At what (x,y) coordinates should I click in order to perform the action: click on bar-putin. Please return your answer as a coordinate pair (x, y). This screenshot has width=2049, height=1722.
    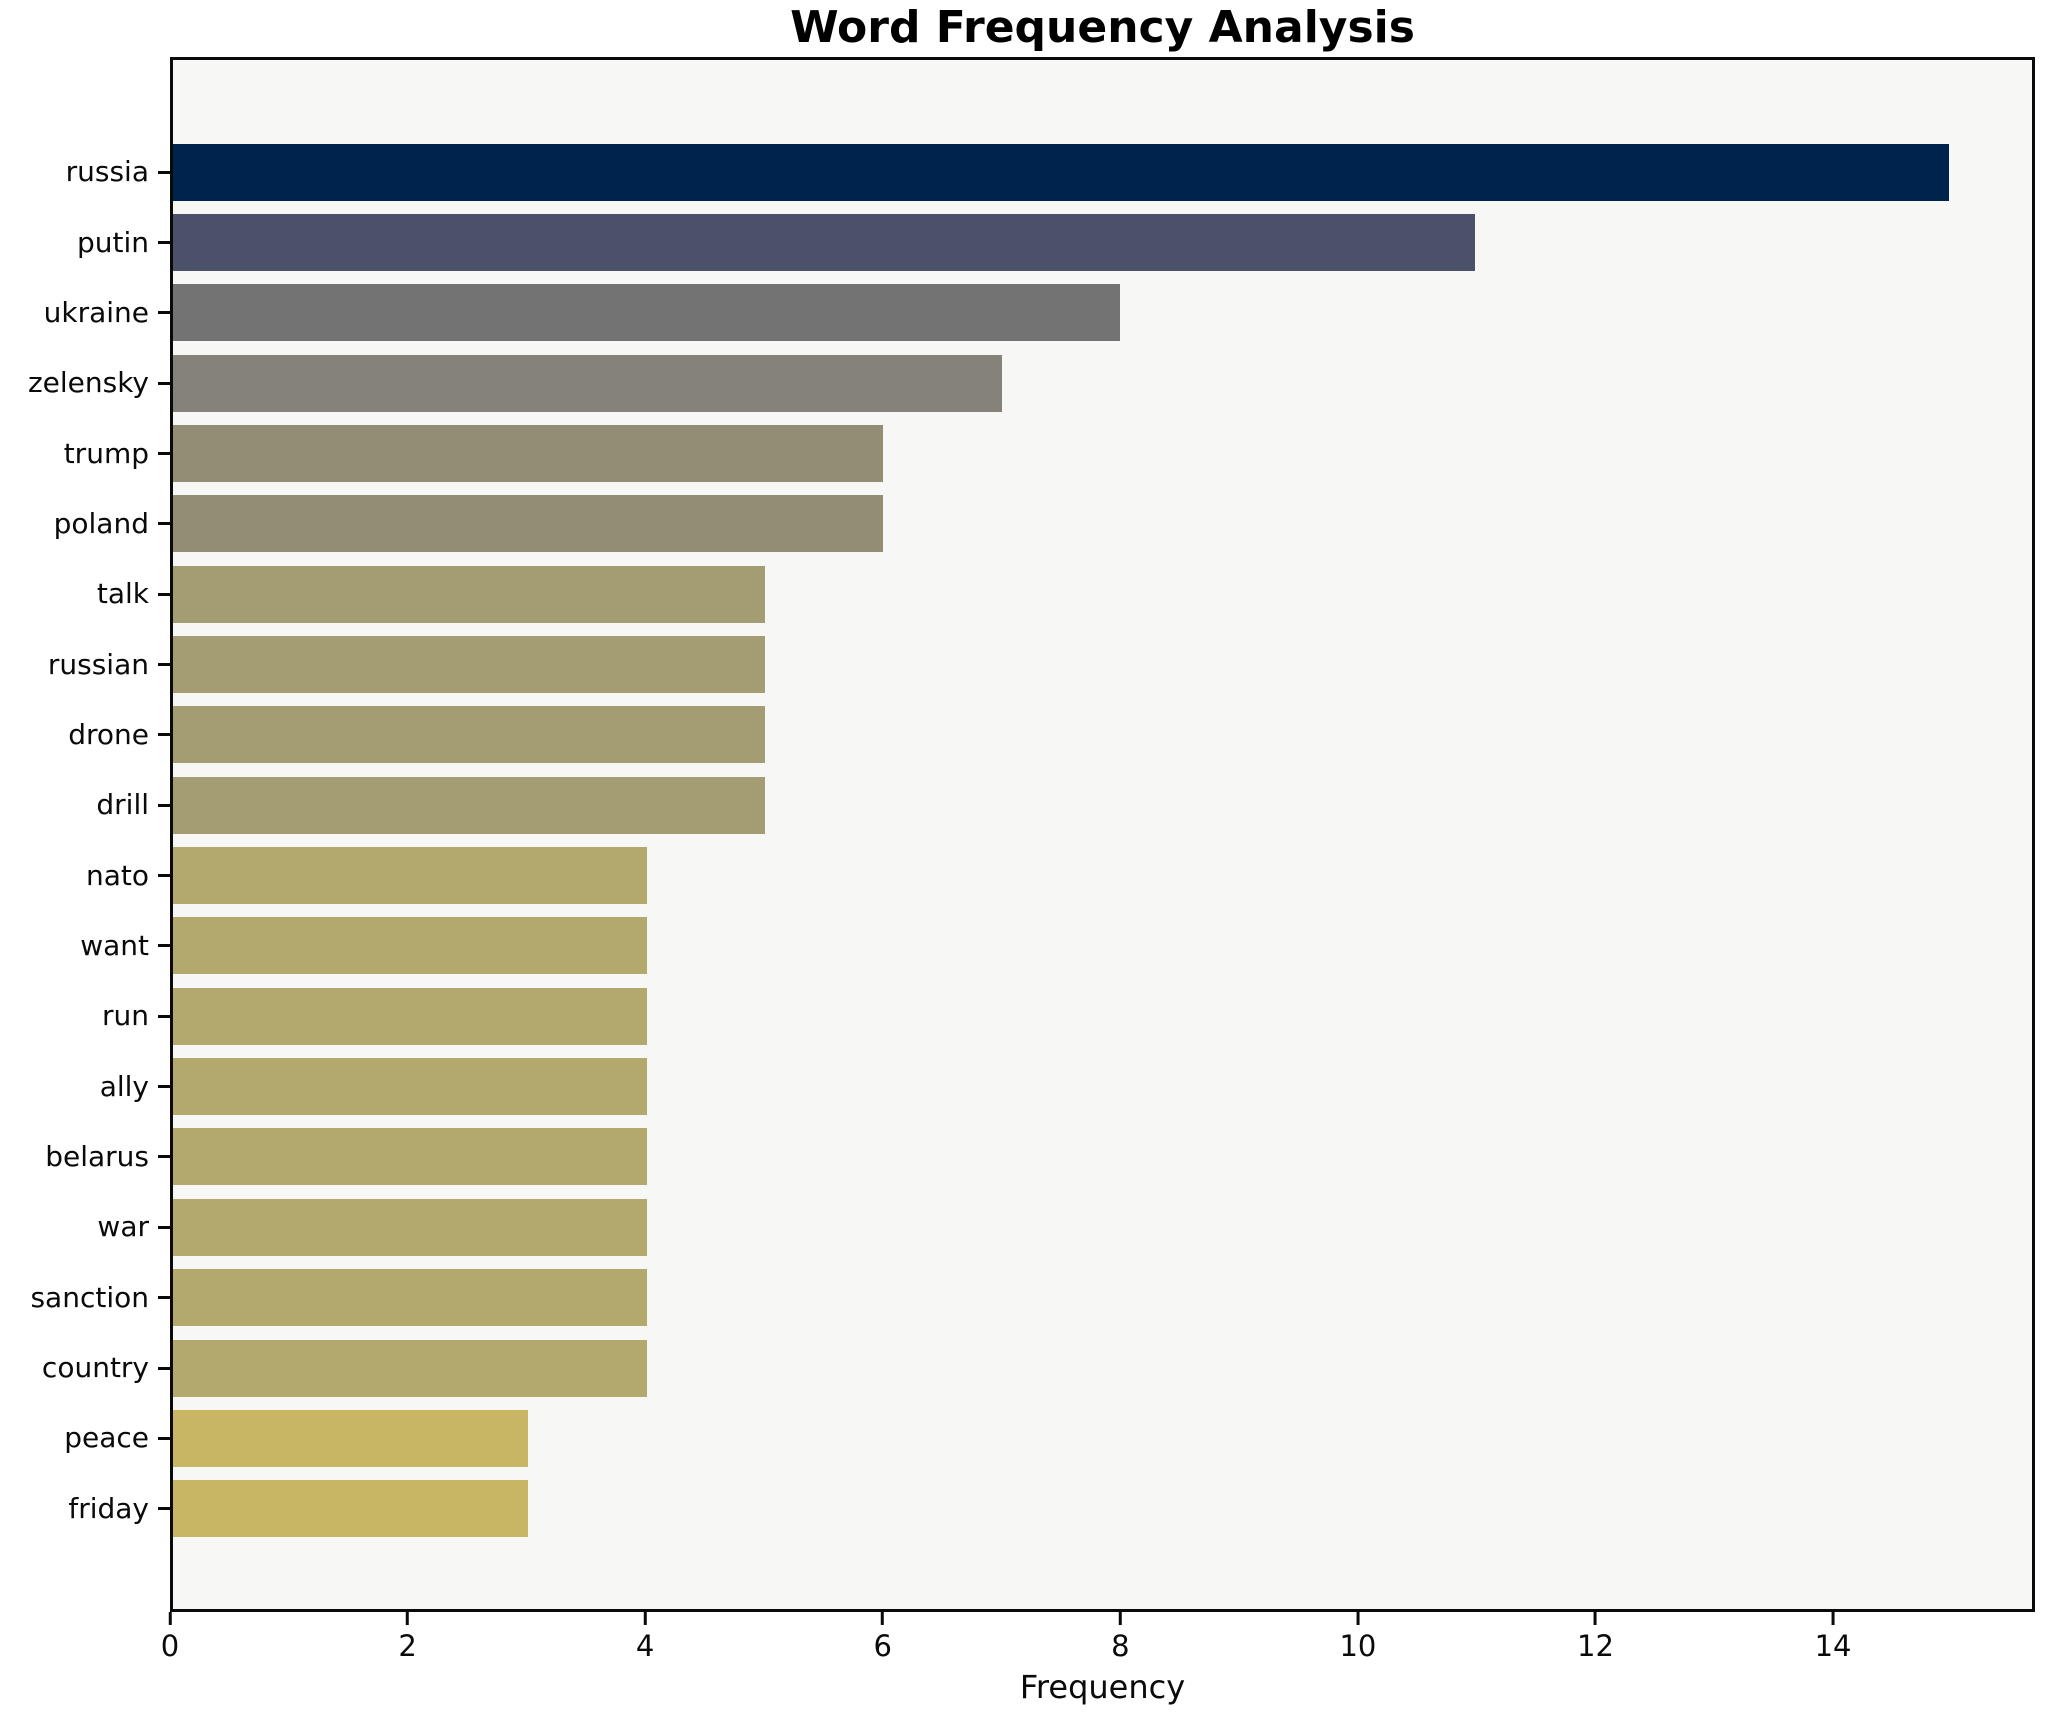
    Looking at the image, I should click on (824, 243).